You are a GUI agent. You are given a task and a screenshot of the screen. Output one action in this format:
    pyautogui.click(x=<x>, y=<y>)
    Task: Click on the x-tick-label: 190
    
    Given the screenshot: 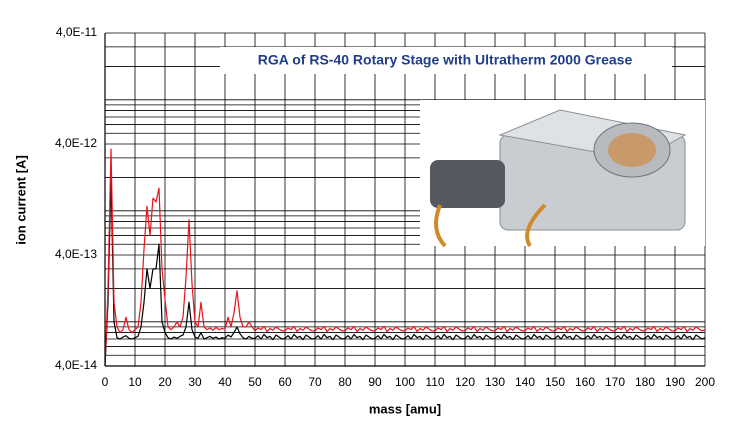 What is the action you would take?
    pyautogui.click(x=675, y=382)
    